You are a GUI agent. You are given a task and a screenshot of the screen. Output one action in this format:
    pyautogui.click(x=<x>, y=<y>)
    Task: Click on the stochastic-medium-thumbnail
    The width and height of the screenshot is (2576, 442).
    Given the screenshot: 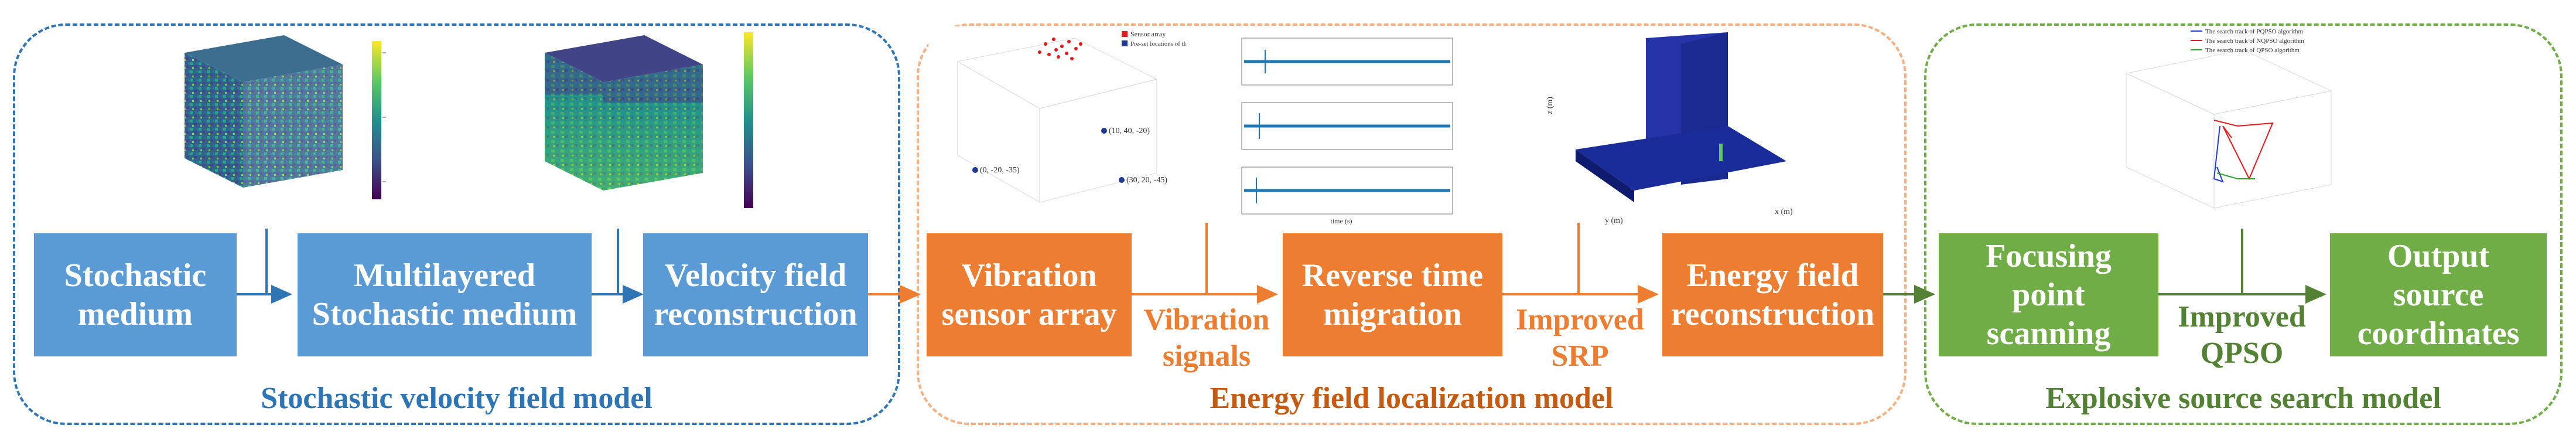 What is the action you would take?
    pyautogui.click(x=285, y=117)
    